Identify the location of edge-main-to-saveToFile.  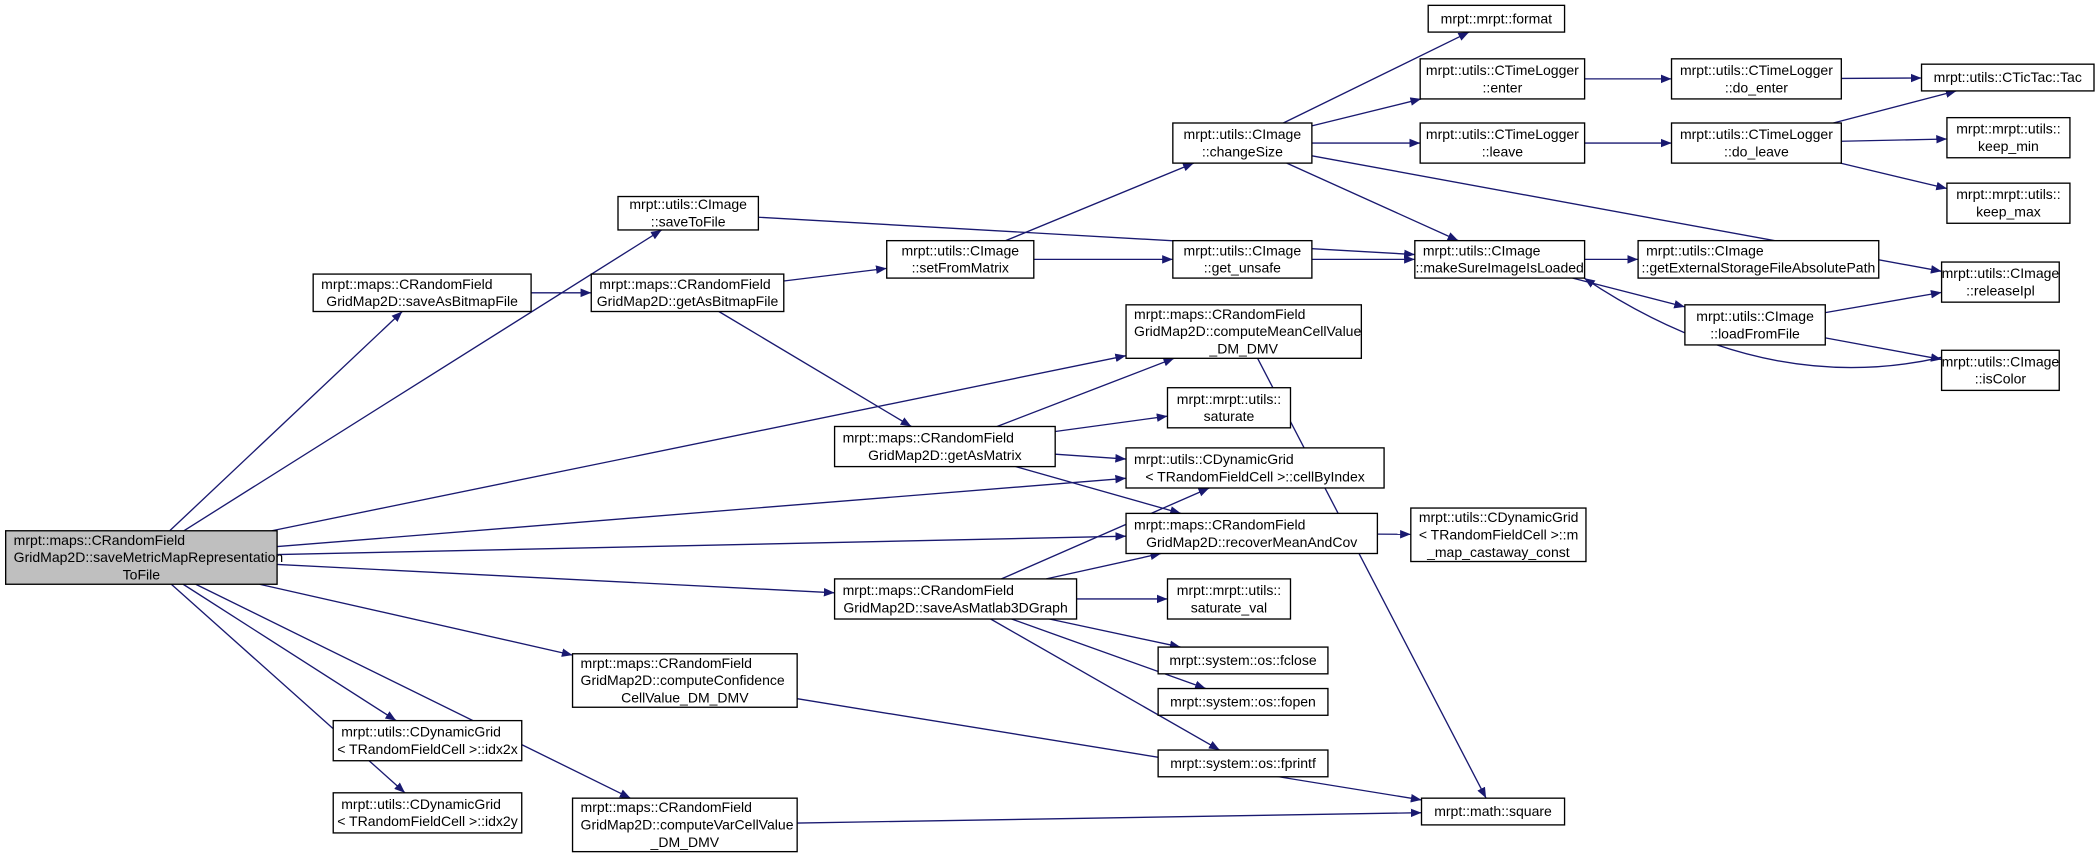
(423, 380).